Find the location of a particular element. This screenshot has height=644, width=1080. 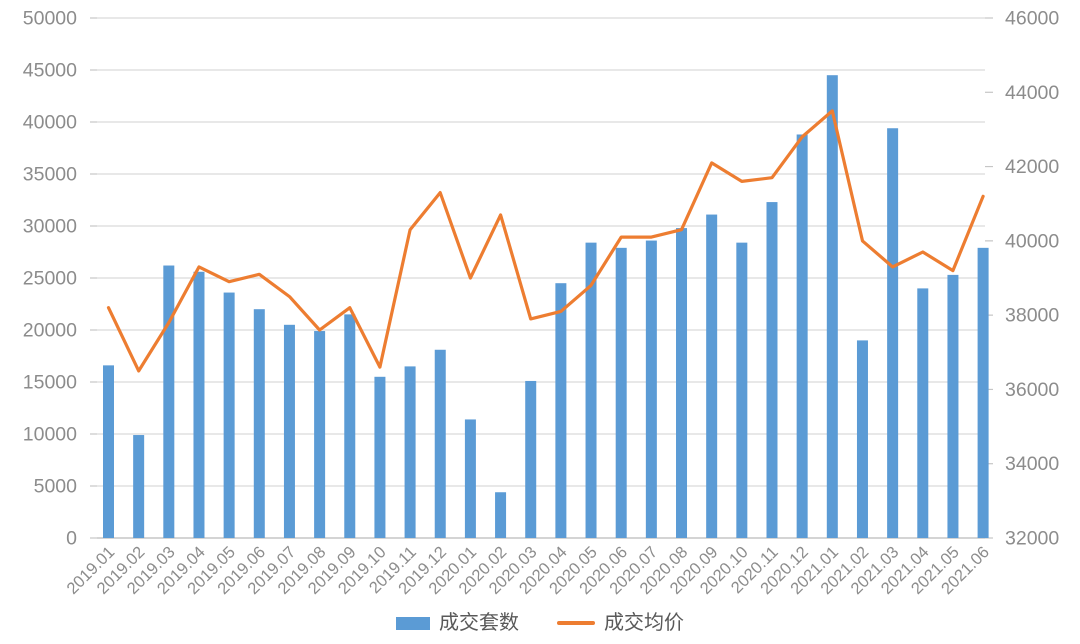

bar-2019.08 is located at coordinates (320, 434).